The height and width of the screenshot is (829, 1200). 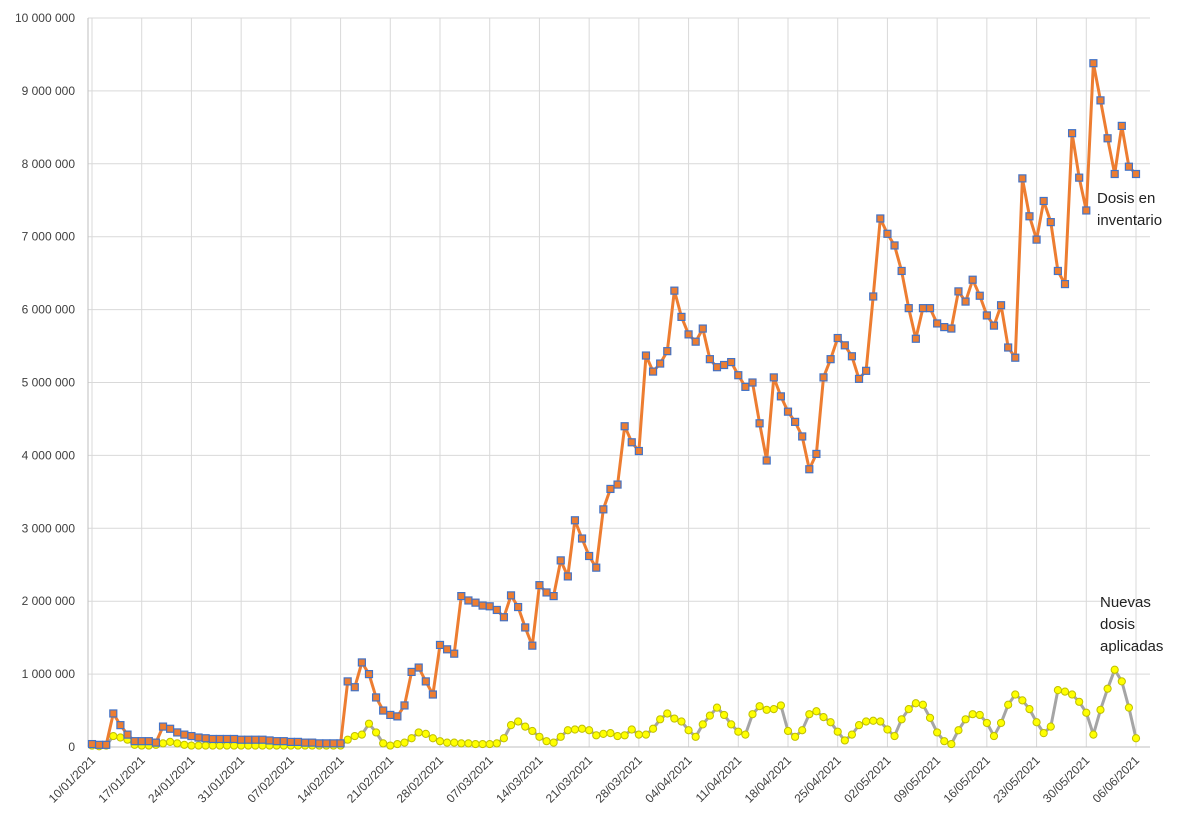 What do you see at coordinates (49, 383) in the screenshot?
I see `y-tick-label: 5 000 000` at bounding box center [49, 383].